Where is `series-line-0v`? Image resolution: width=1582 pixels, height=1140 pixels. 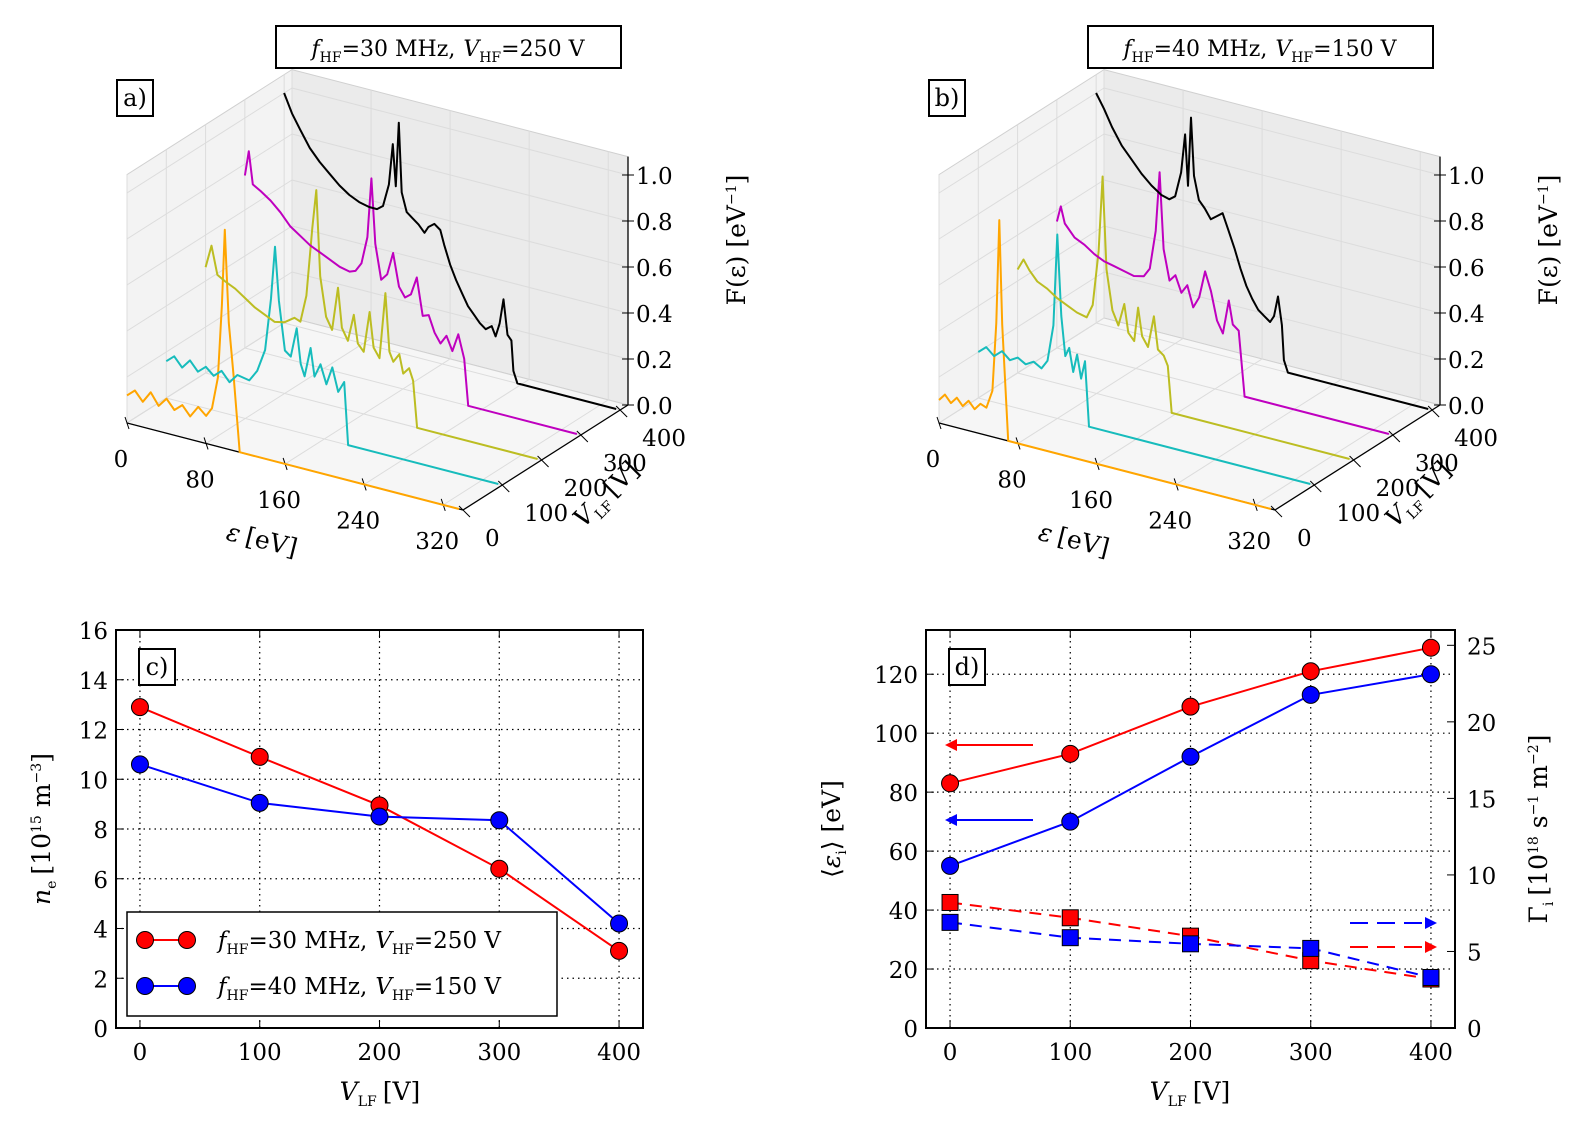 series-line-0v is located at coordinates (293, 369).